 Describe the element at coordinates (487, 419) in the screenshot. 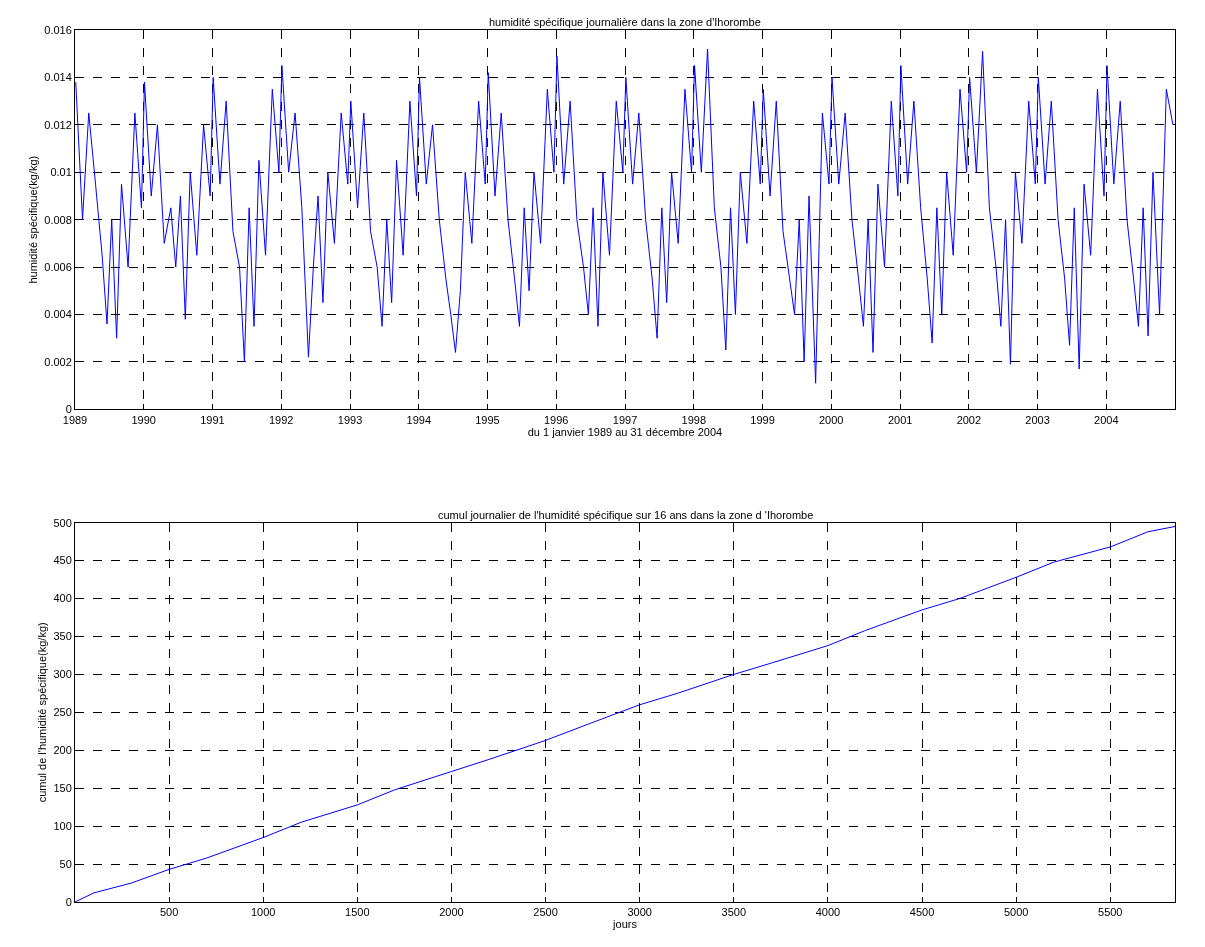

I see `x-tick-label: 1995` at that location.